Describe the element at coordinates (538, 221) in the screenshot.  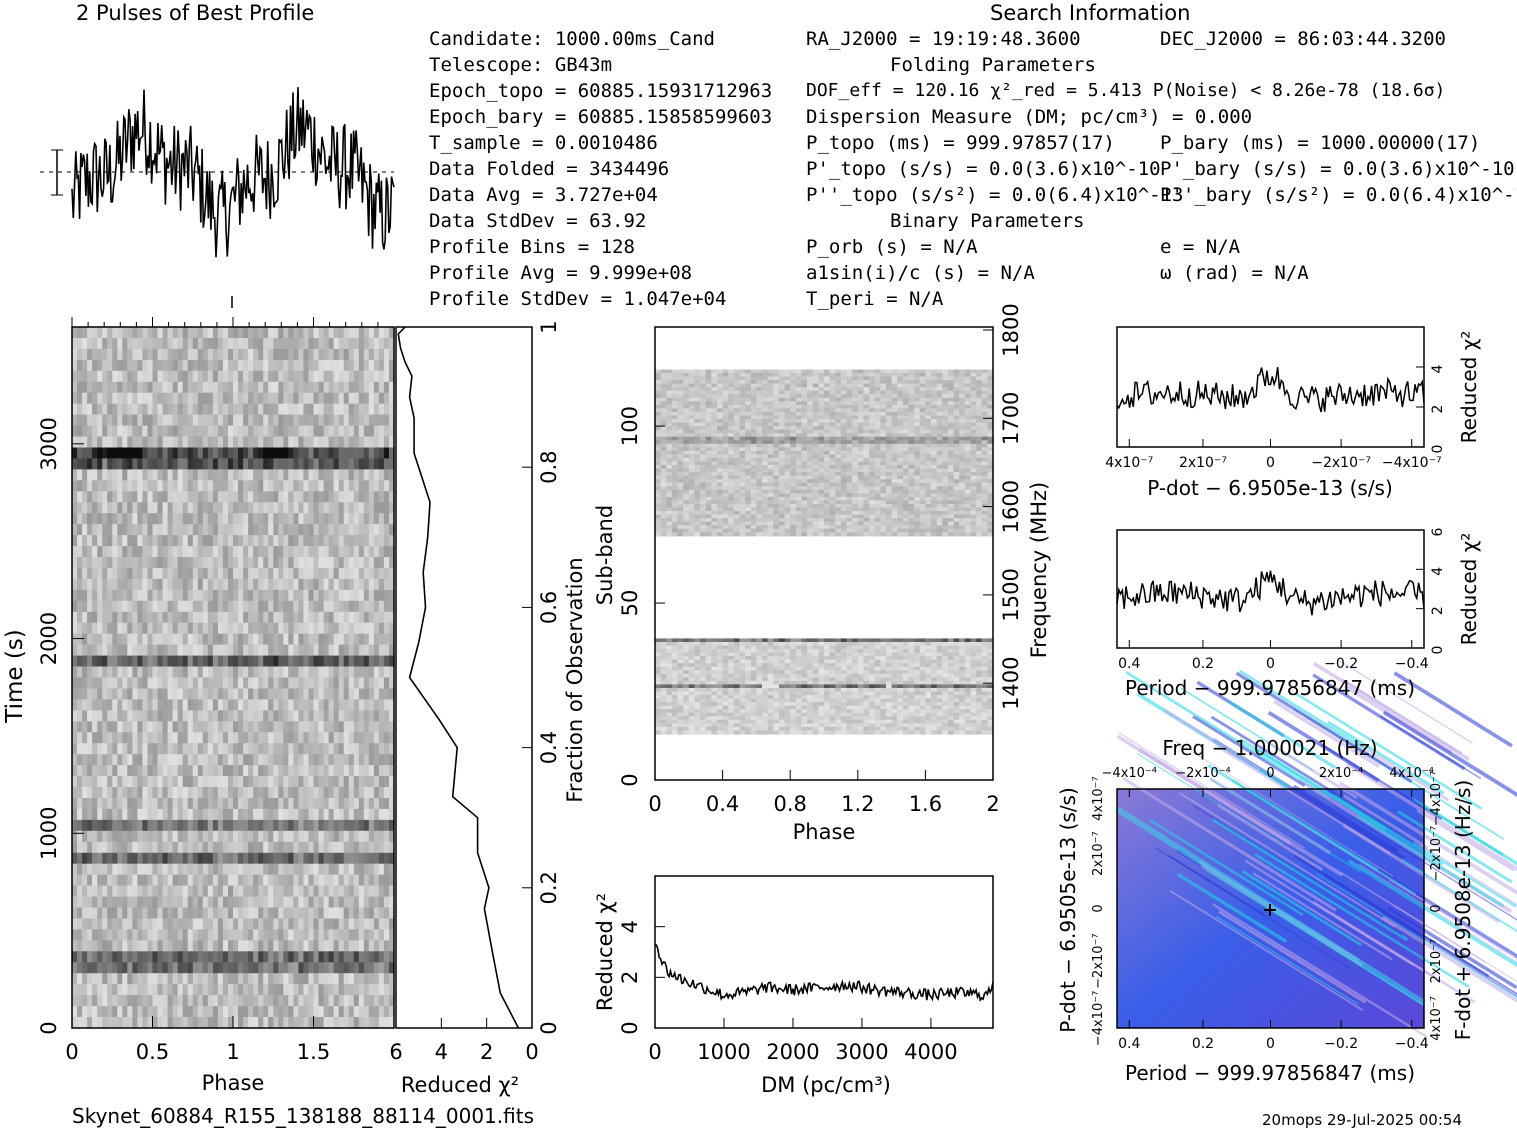
I see `info-line: Data StdDev = 63.92` at that location.